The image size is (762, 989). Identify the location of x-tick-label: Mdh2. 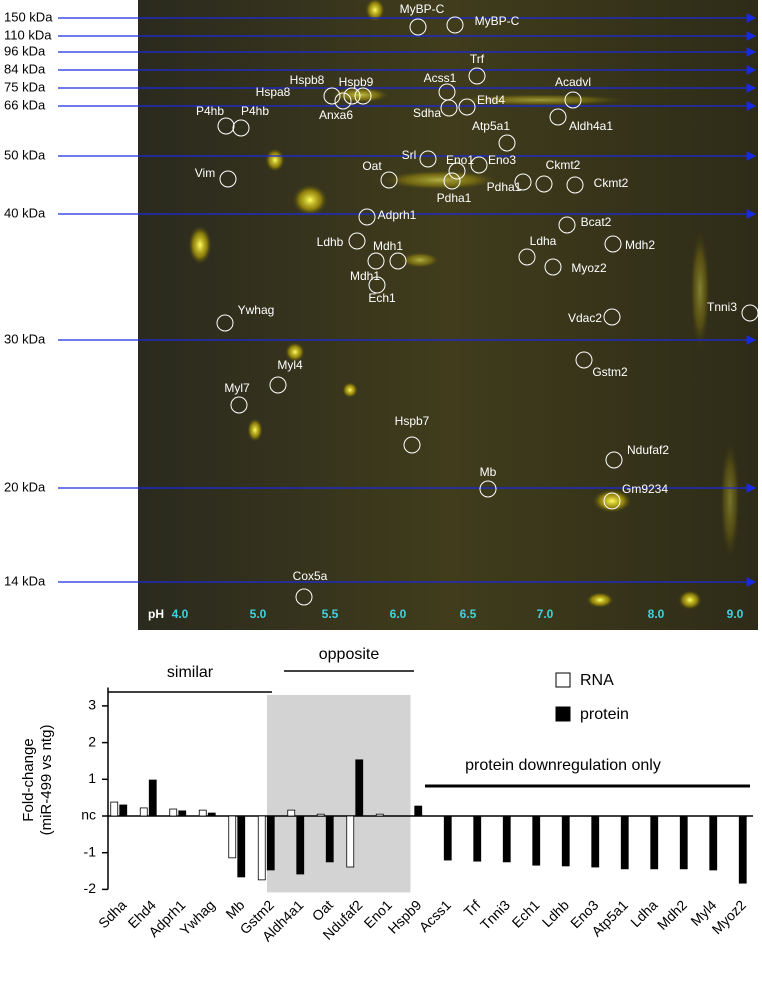
(672, 915).